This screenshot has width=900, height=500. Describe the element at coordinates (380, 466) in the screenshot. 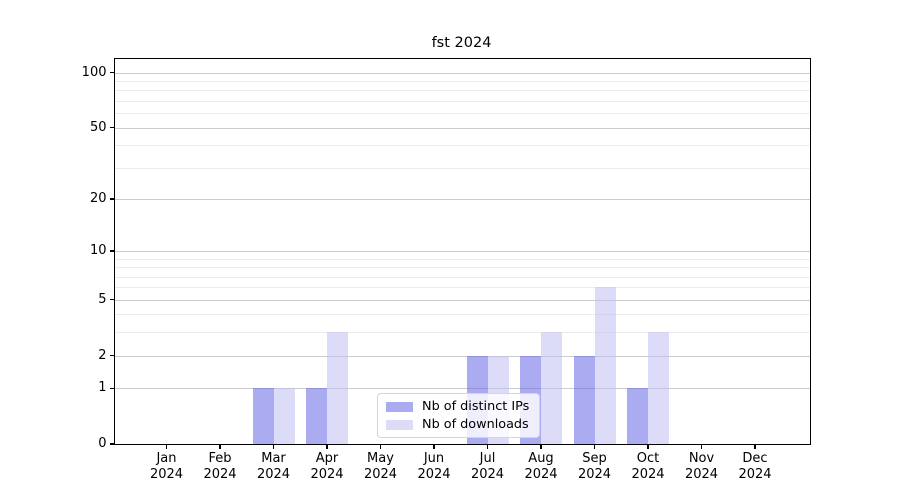

I see `x-tick-label-may: May 2024` at that location.